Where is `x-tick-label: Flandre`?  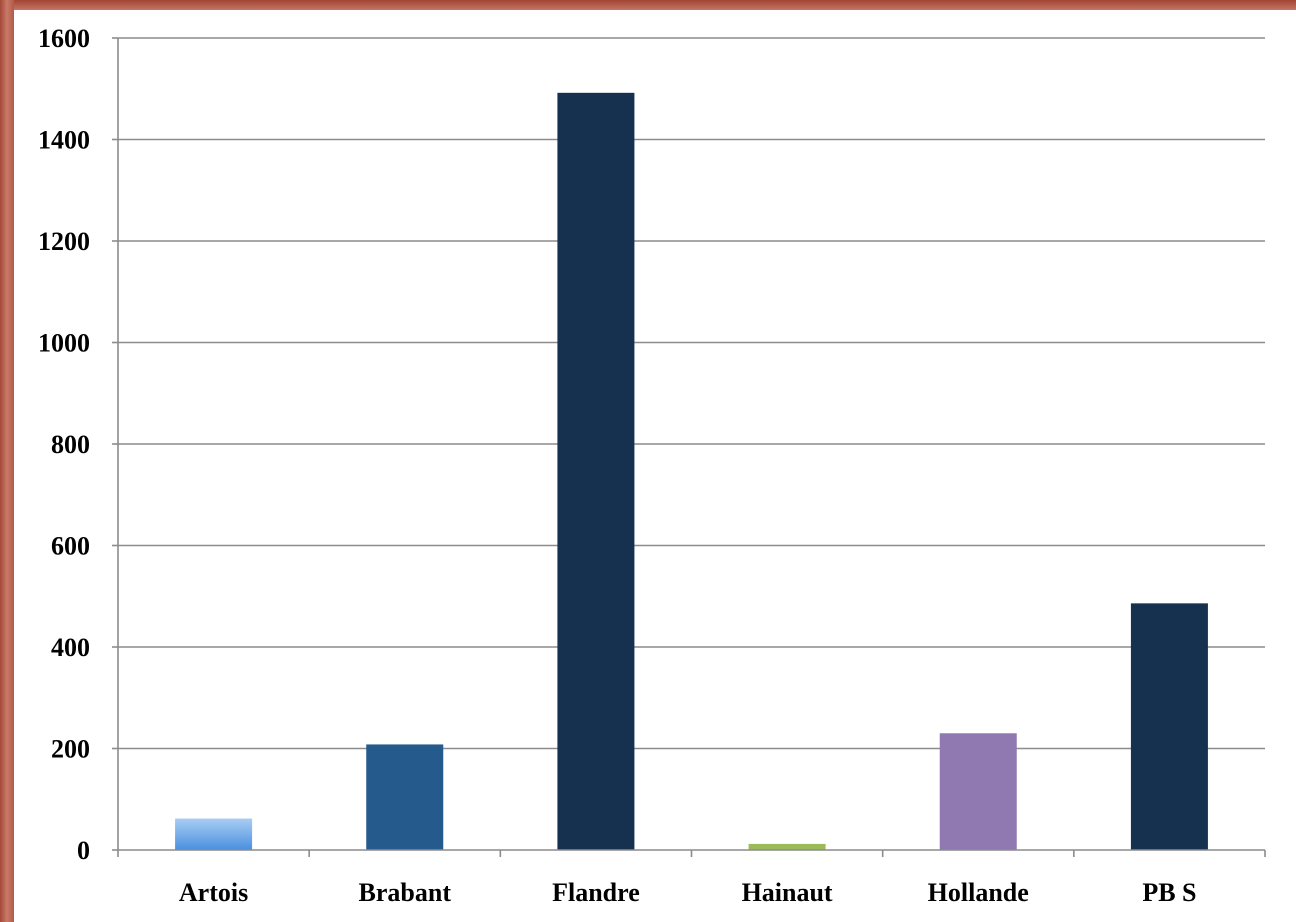 x-tick-label: Flandre is located at coordinates (596, 892).